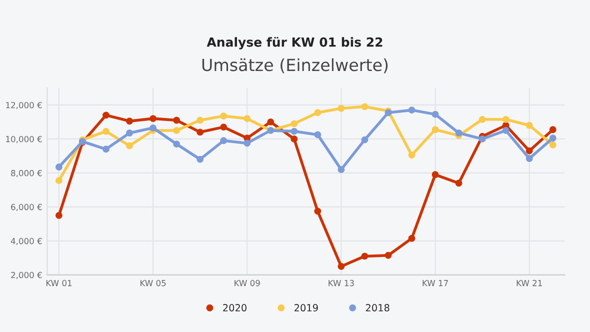 The width and height of the screenshot is (590, 332). What do you see at coordinates (306, 308) in the screenshot?
I see `legend-label: 2019` at bounding box center [306, 308].